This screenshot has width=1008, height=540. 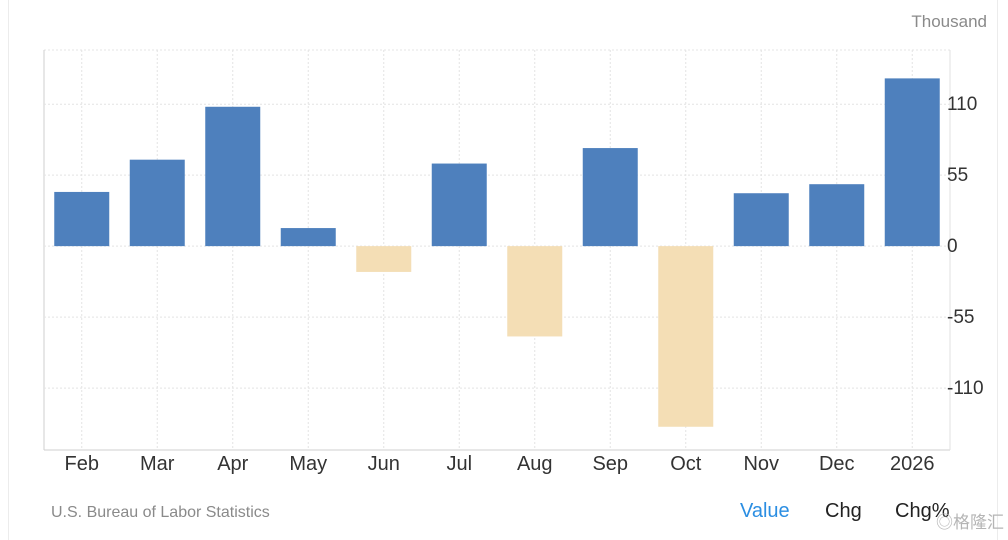 What do you see at coordinates (308, 464) in the screenshot?
I see `x-tick-label: May` at bounding box center [308, 464].